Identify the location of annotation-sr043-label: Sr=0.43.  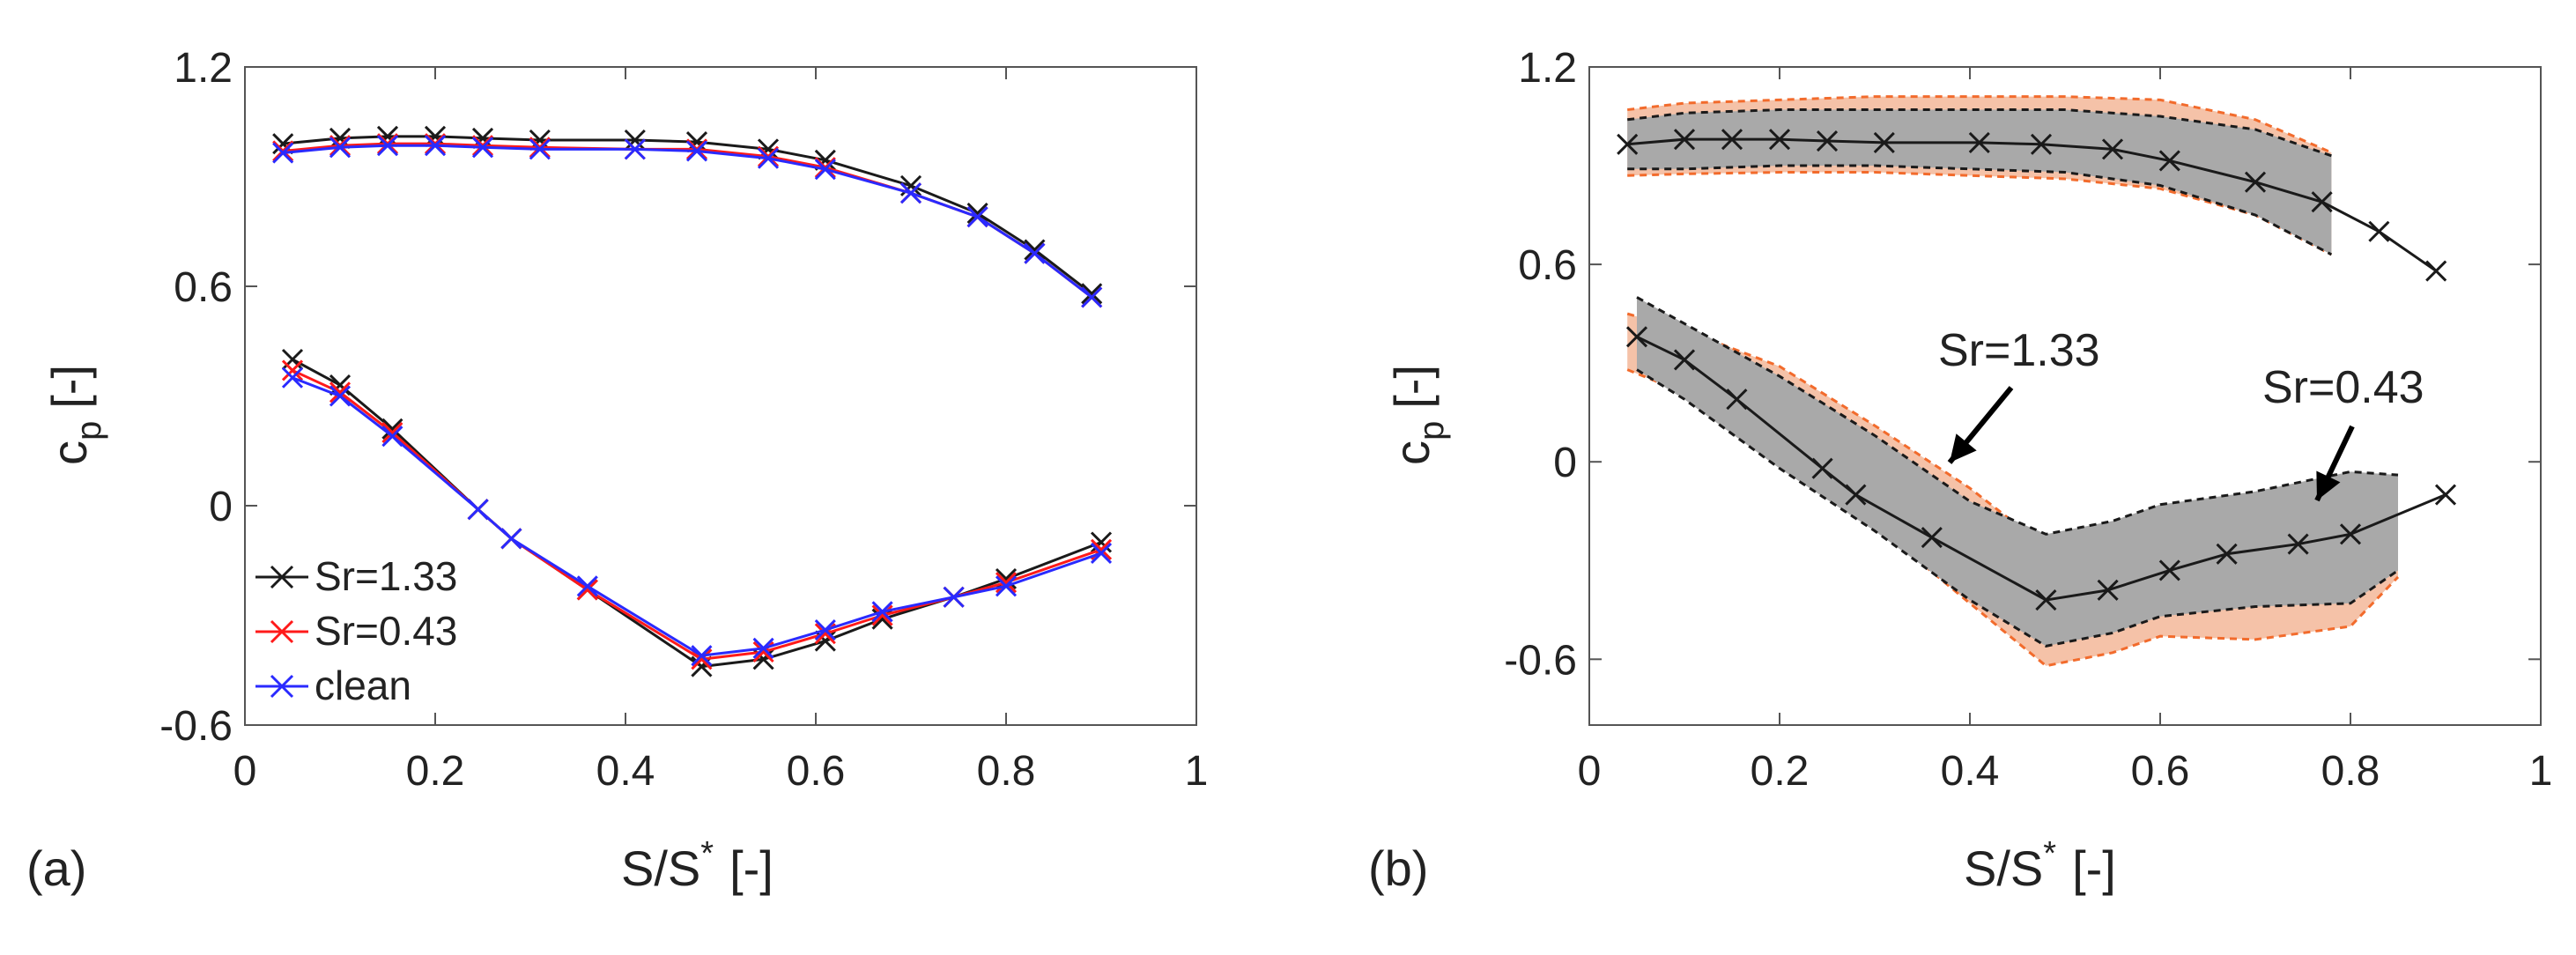
(2343, 387).